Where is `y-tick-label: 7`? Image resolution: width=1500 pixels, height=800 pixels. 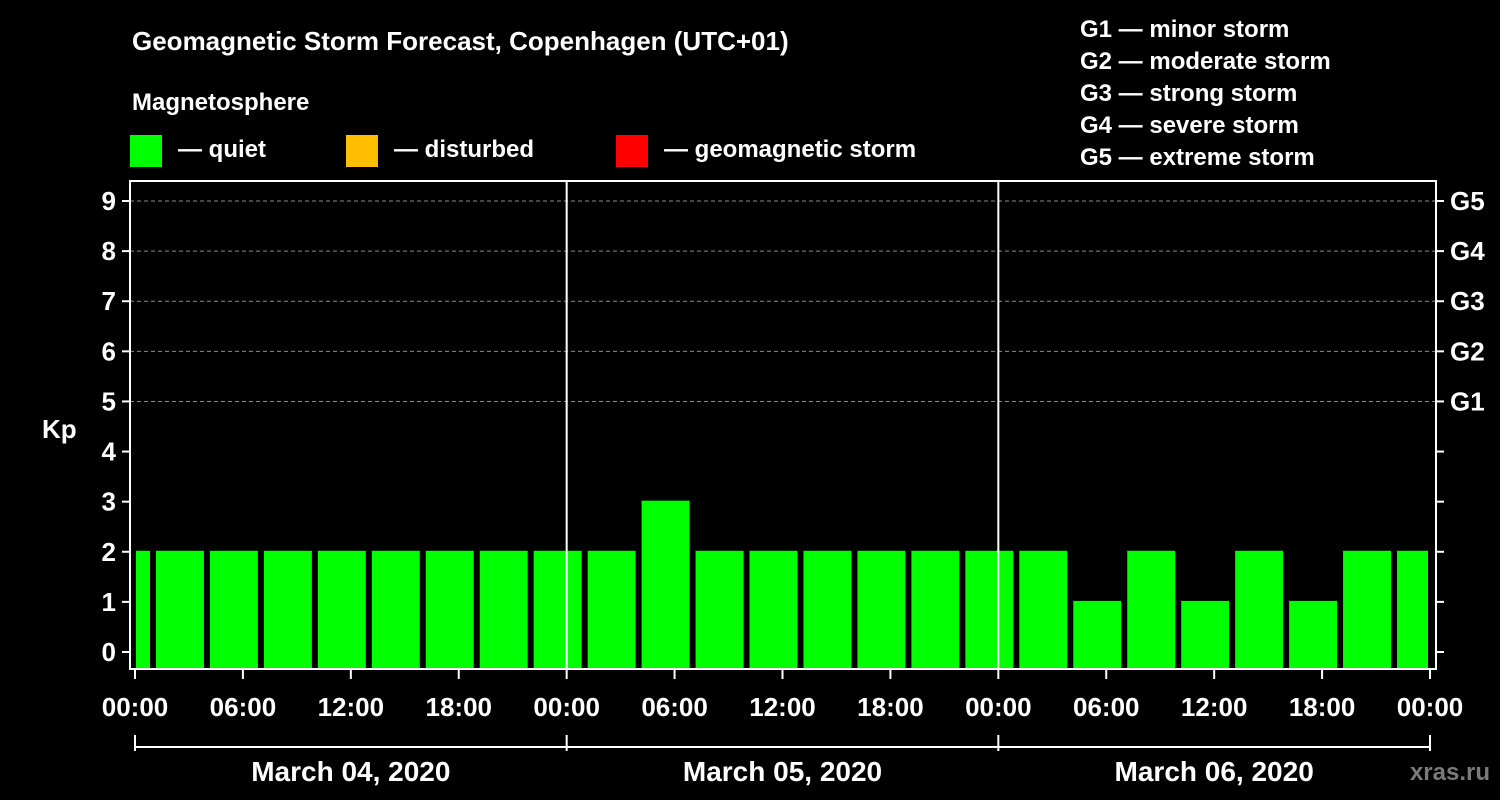
y-tick-label: 7 is located at coordinates (109, 301).